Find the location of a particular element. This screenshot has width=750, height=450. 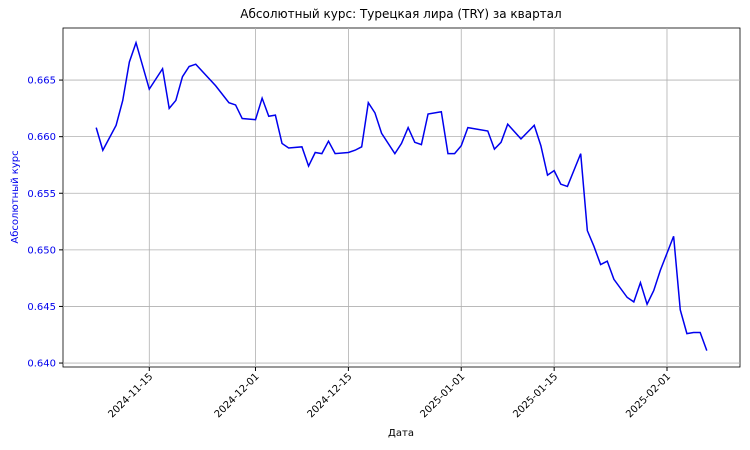

y-tick-label: 0.660 is located at coordinates (41, 137).